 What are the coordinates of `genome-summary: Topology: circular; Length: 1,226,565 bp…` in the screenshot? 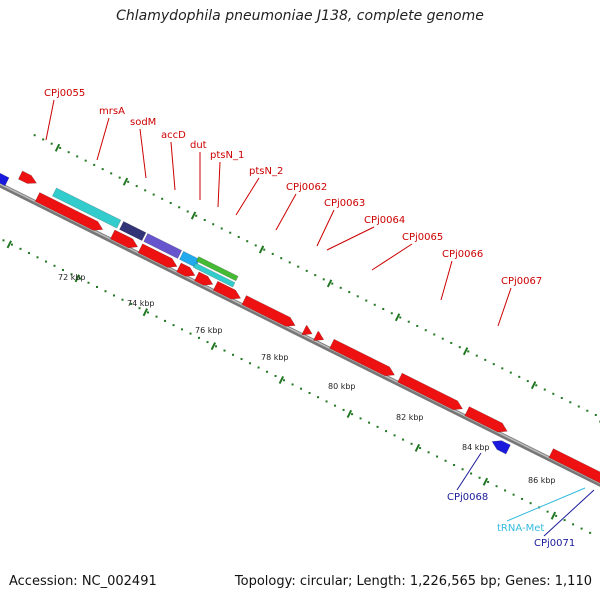 It's located at (413, 581).